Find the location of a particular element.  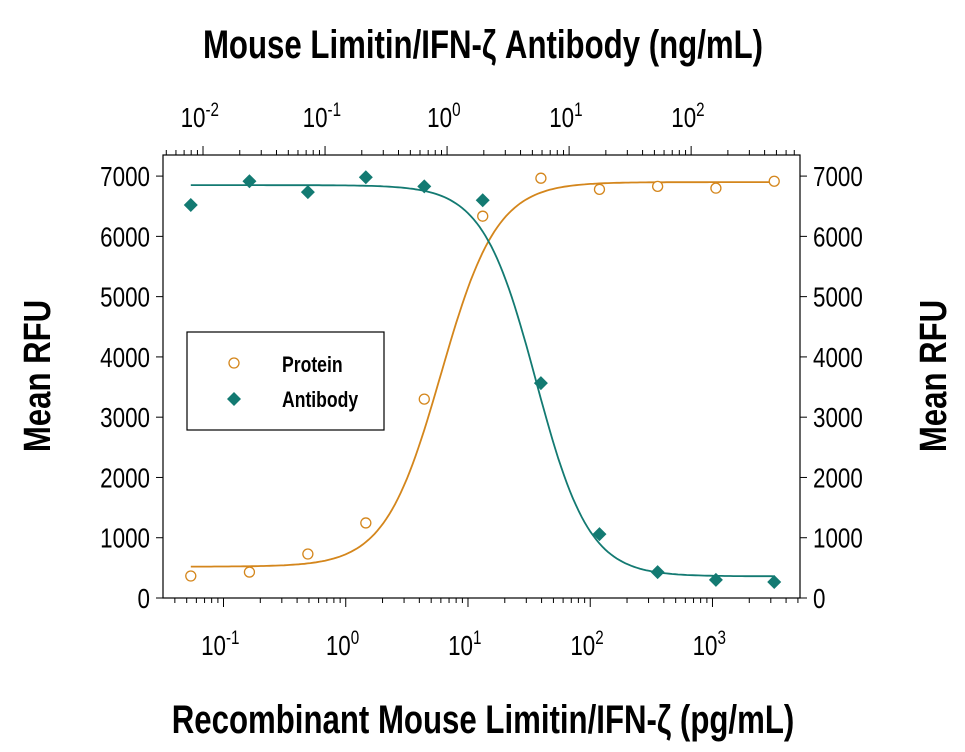

y-tick-label-right: 7000 is located at coordinates (838, 177).